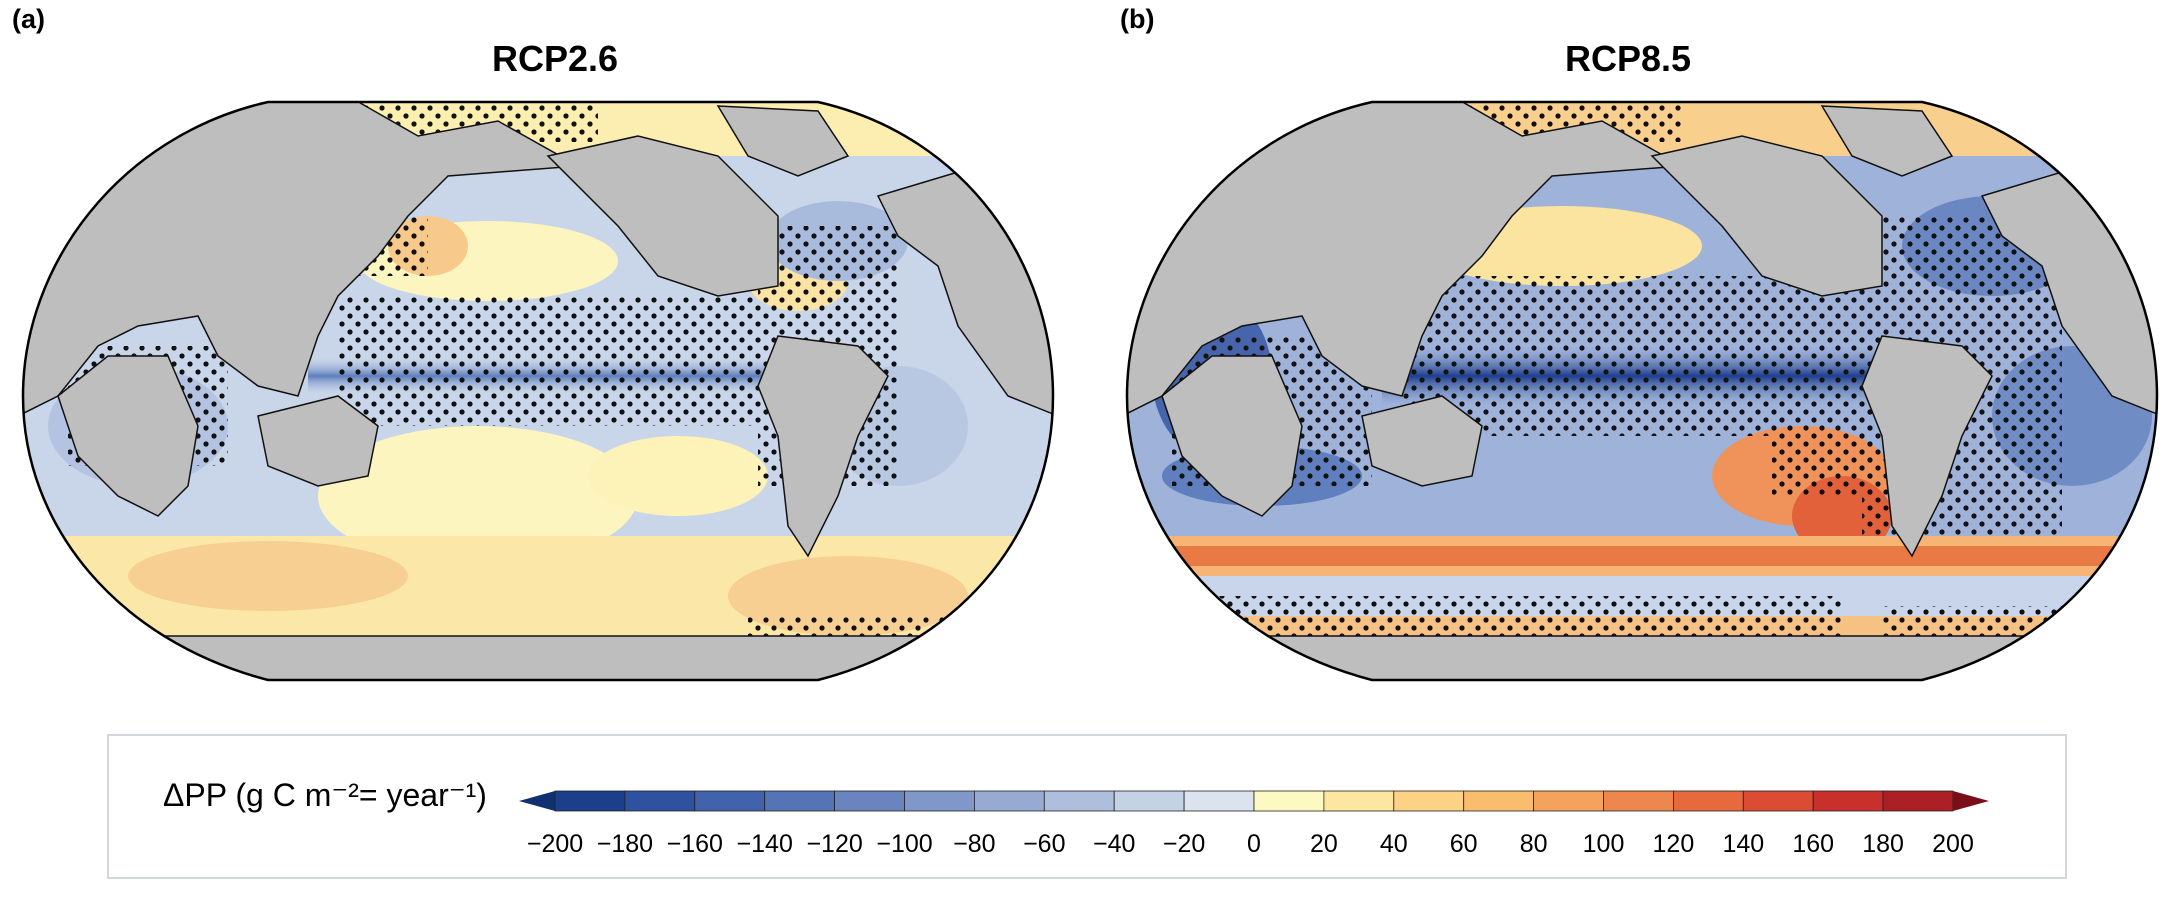  I want to click on colorbar-tick-label: −120, so click(834, 844).